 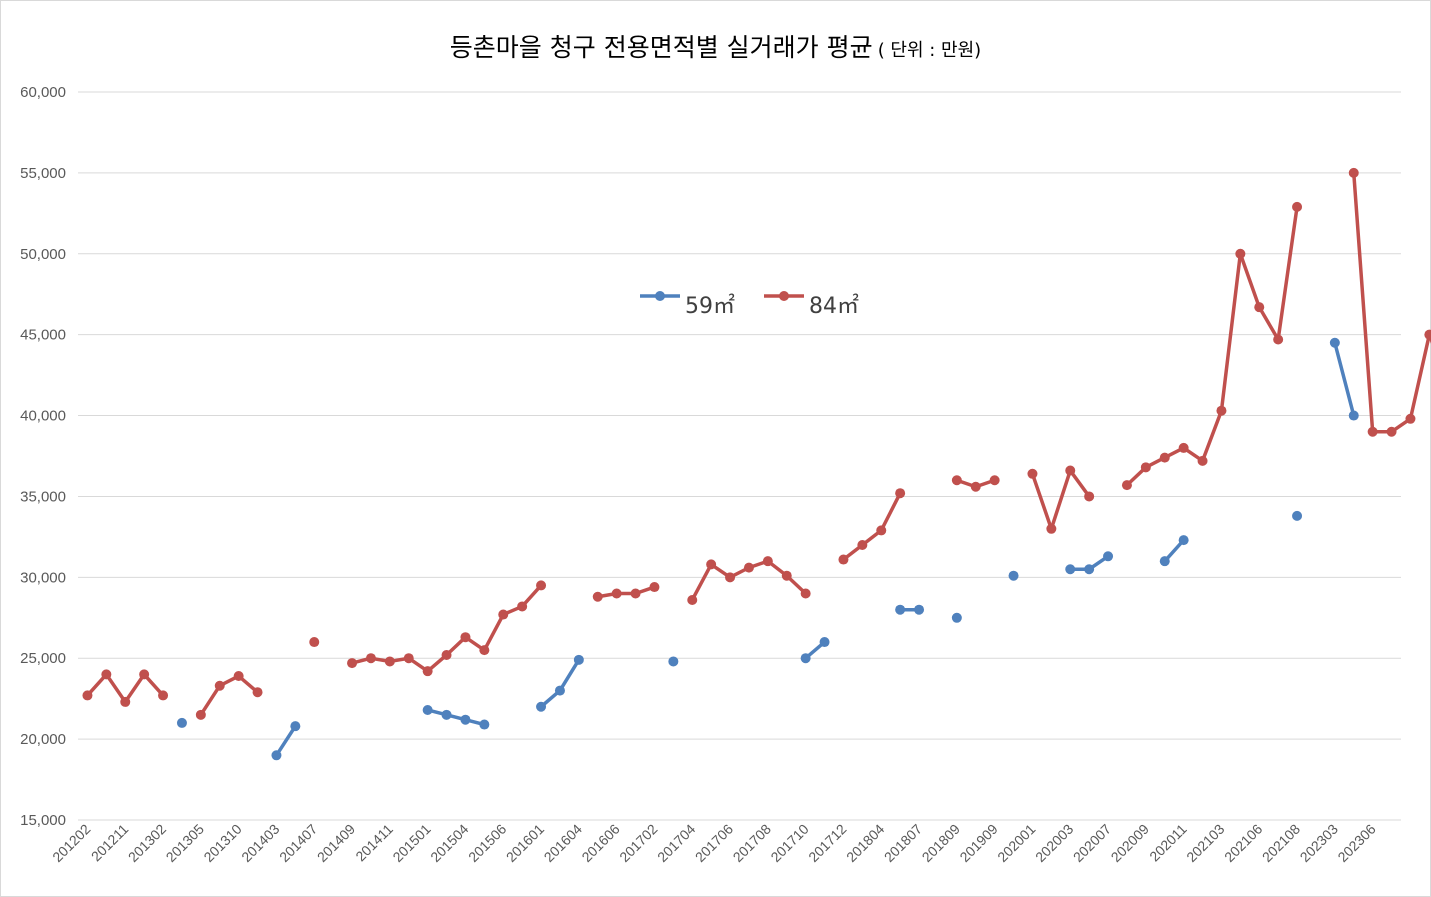 What do you see at coordinates (147, 843) in the screenshot?
I see `x-tick-label: 201302` at bounding box center [147, 843].